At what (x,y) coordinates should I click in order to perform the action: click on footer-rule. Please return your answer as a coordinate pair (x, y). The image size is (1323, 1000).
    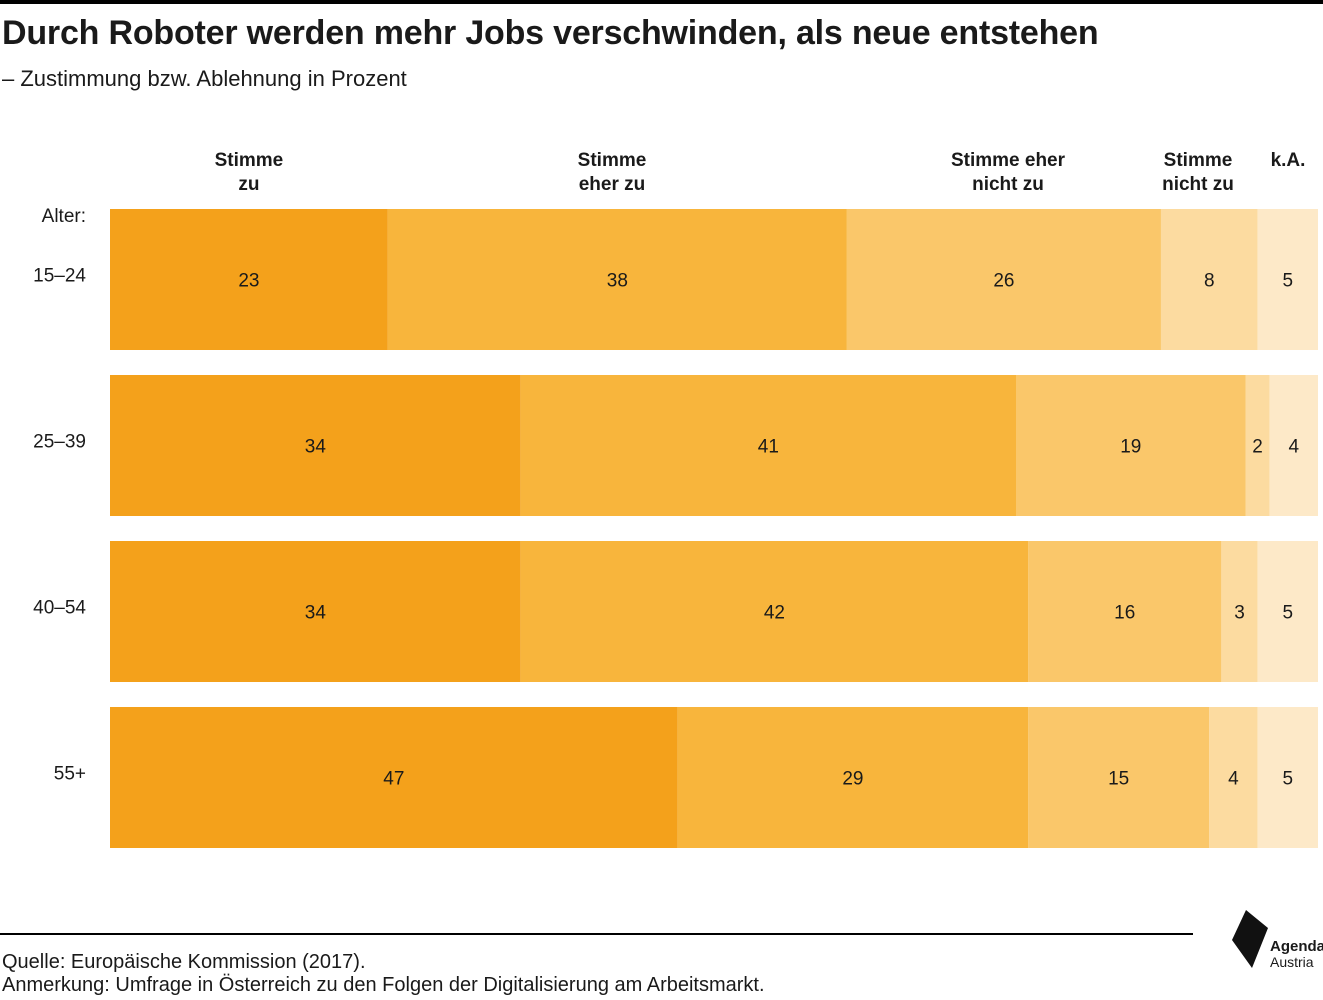
    Looking at the image, I should click on (596, 934).